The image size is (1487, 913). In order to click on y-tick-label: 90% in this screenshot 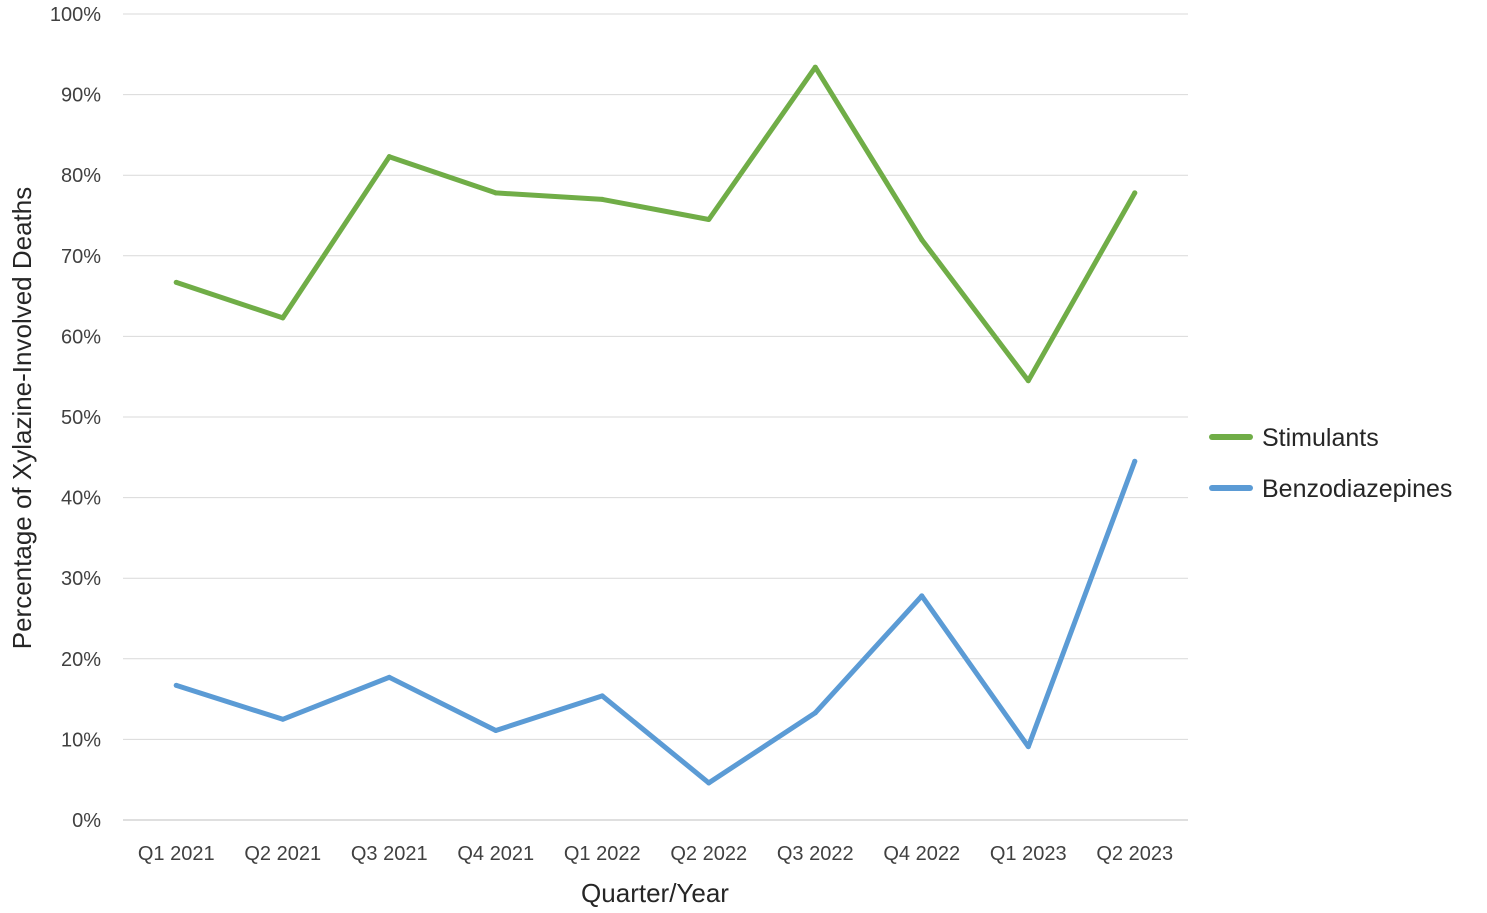, I will do `click(81, 96)`.